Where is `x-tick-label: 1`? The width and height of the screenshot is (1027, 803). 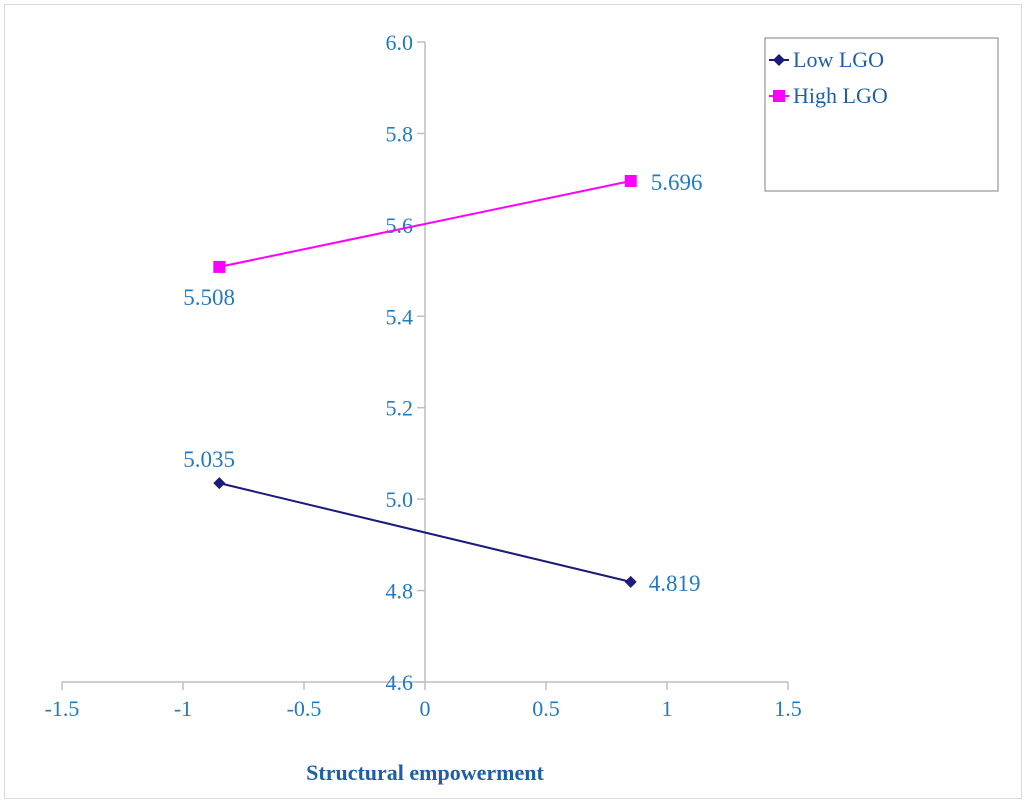 x-tick-label: 1 is located at coordinates (667, 708).